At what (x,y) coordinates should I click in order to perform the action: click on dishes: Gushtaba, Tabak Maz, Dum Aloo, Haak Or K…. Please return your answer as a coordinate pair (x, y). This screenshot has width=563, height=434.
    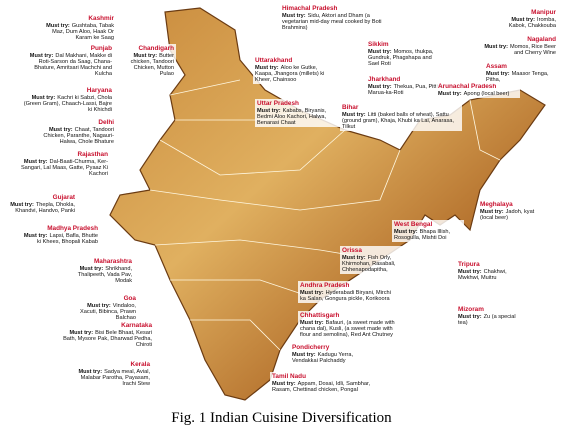
    Looking at the image, I should click on (83, 32).